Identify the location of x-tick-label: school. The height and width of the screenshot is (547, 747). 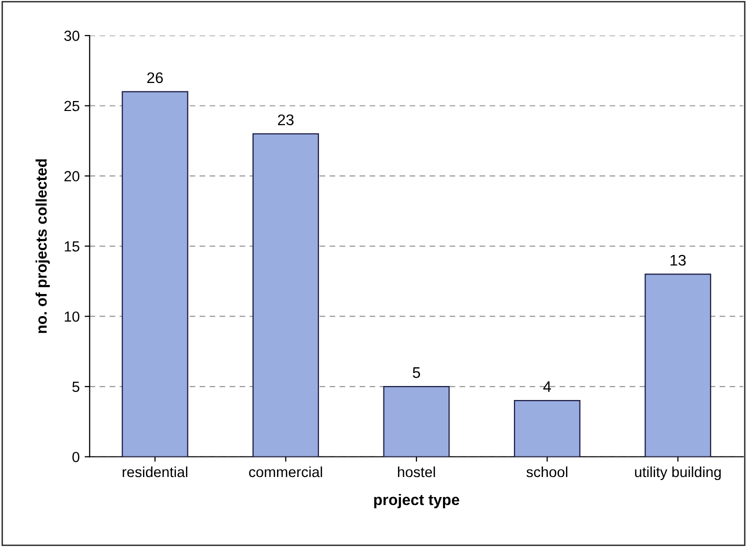
(547, 472).